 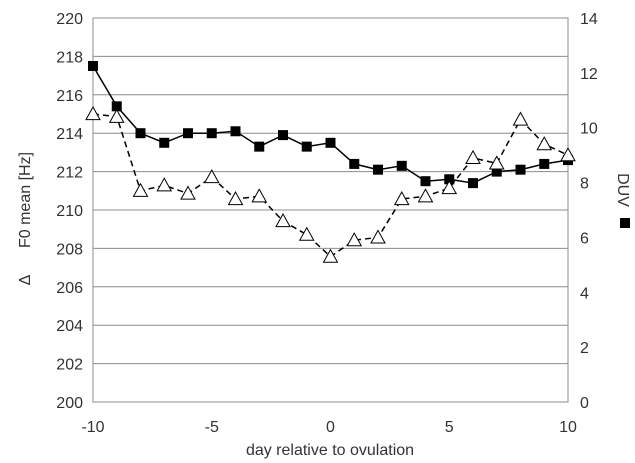 I want to click on y2-tick-label: 6, so click(x=584, y=238).